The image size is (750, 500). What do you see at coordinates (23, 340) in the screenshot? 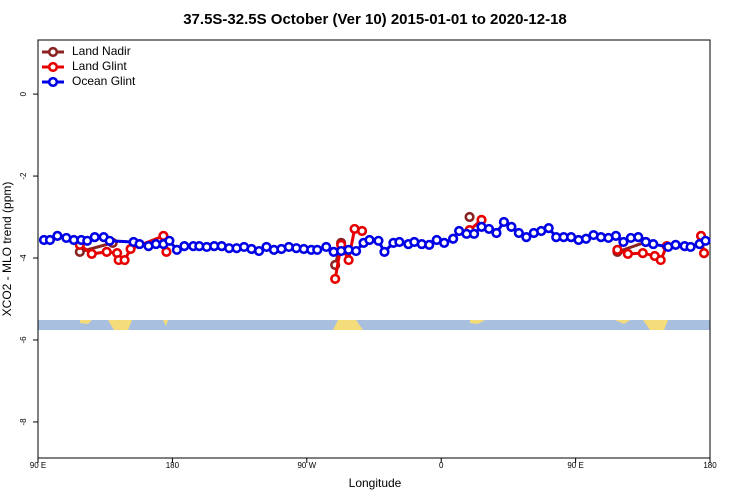
I see `y-tick-label: -6` at bounding box center [23, 340].